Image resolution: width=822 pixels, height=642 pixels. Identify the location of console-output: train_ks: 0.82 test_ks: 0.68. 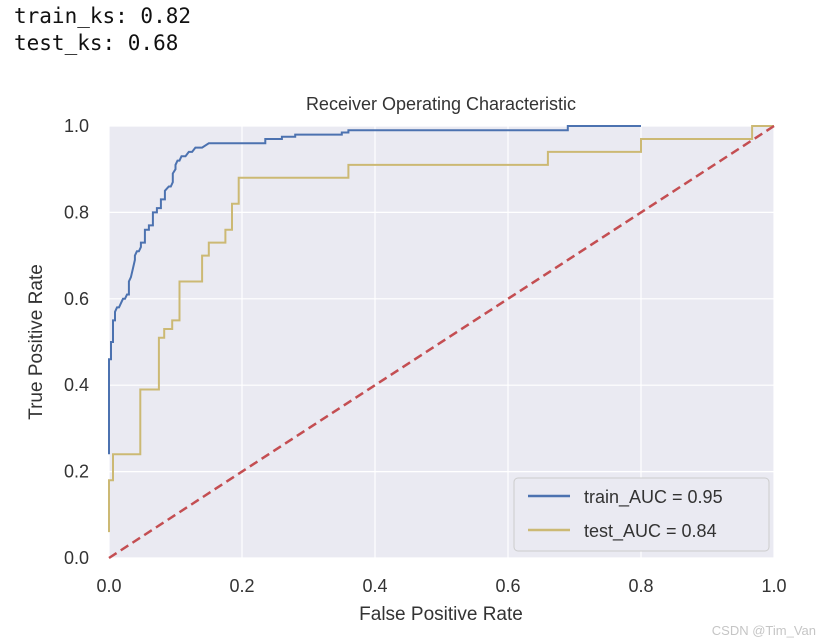
(102, 30).